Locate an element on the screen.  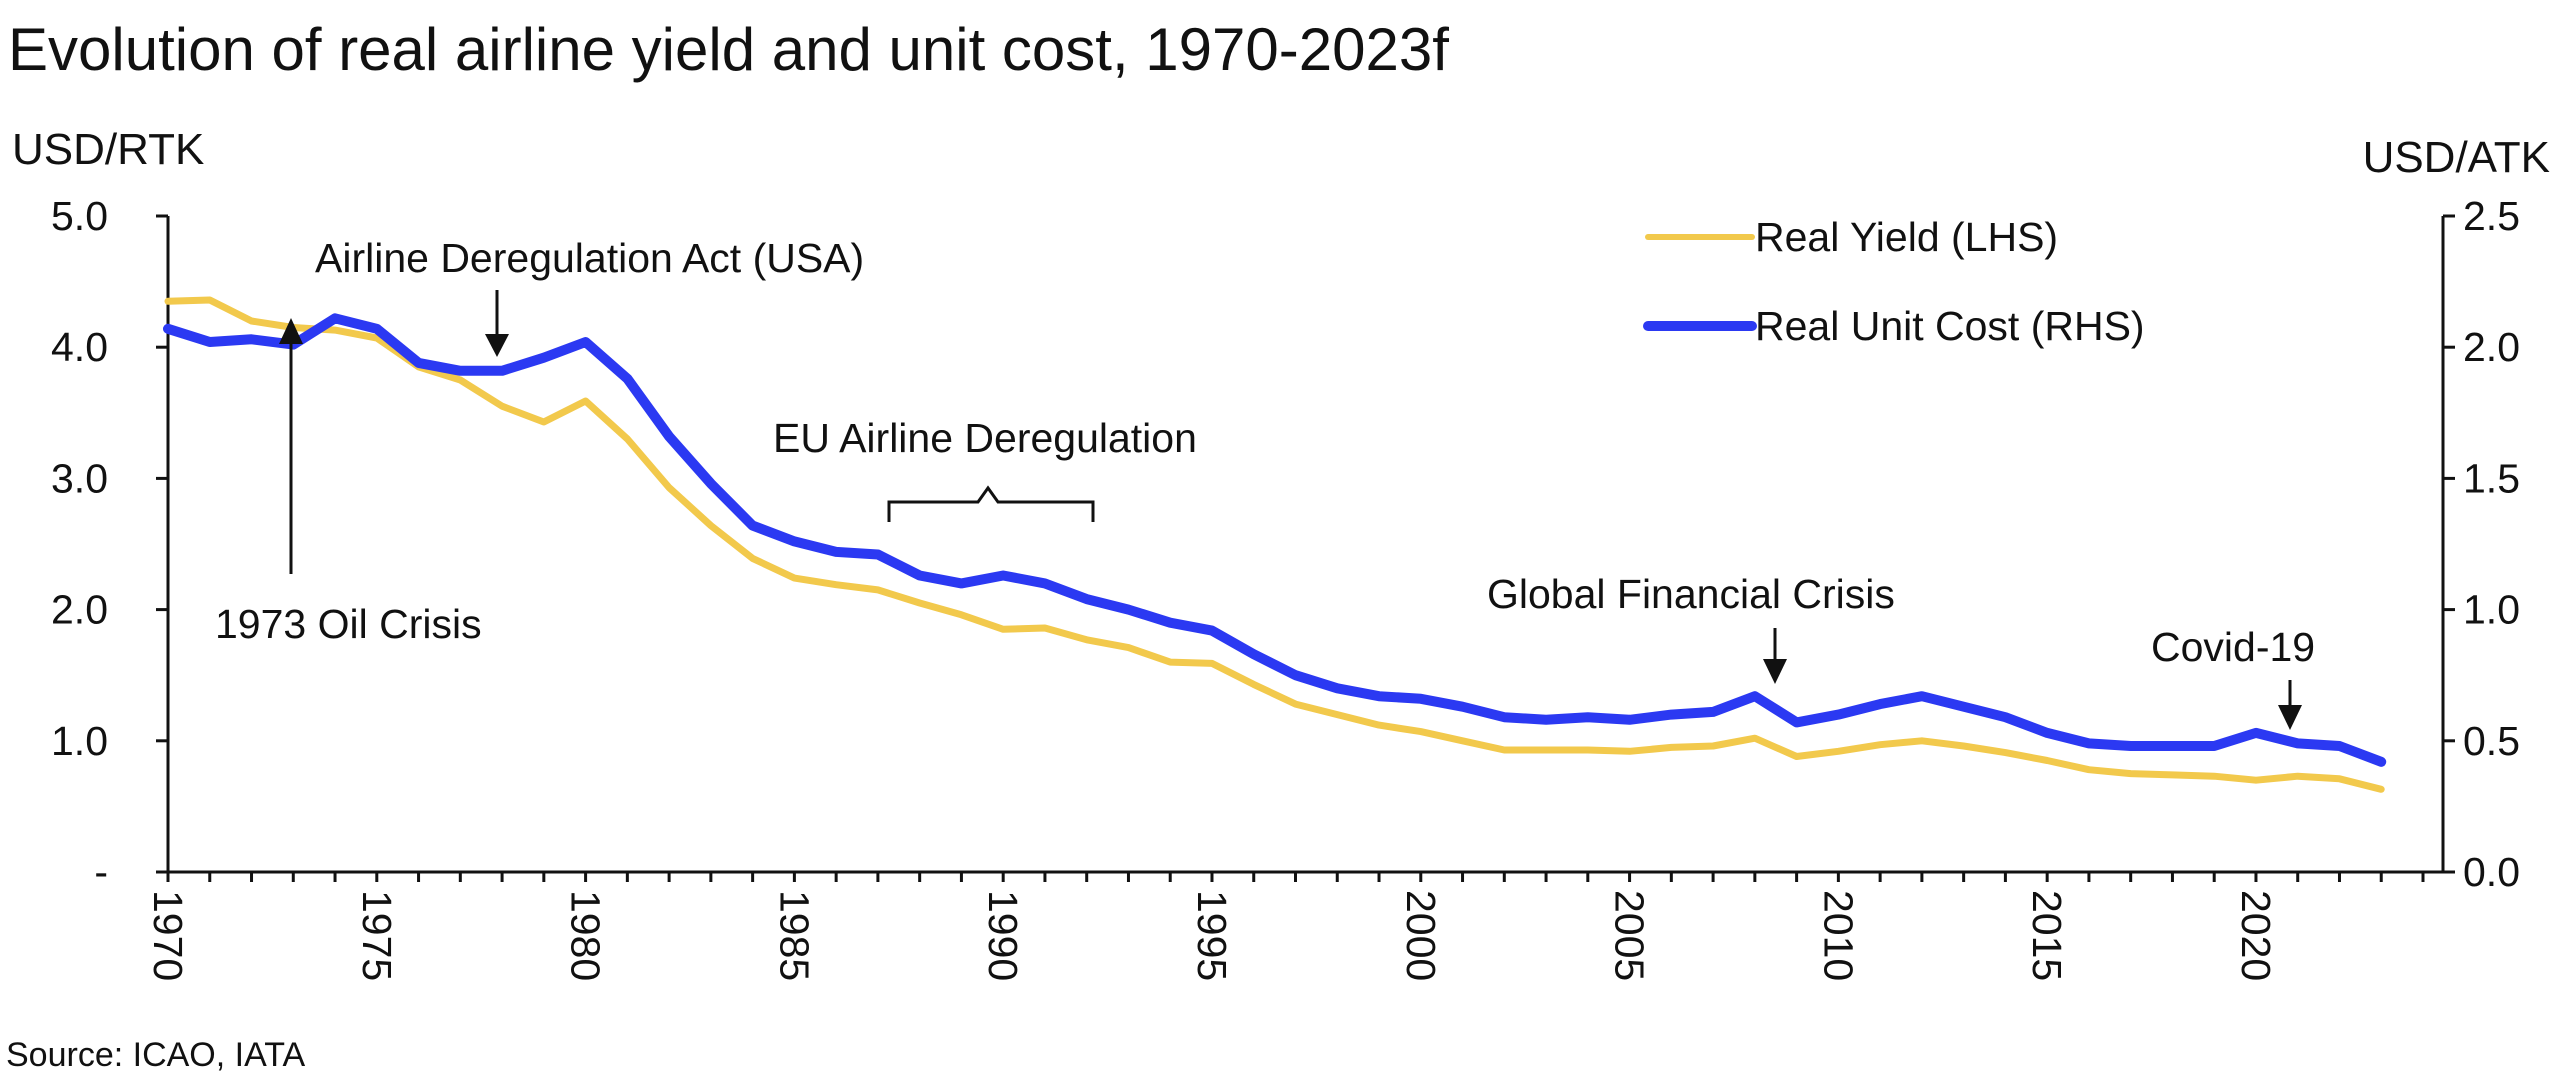
x-tick-label: 1995 is located at coordinates (1212, 935).